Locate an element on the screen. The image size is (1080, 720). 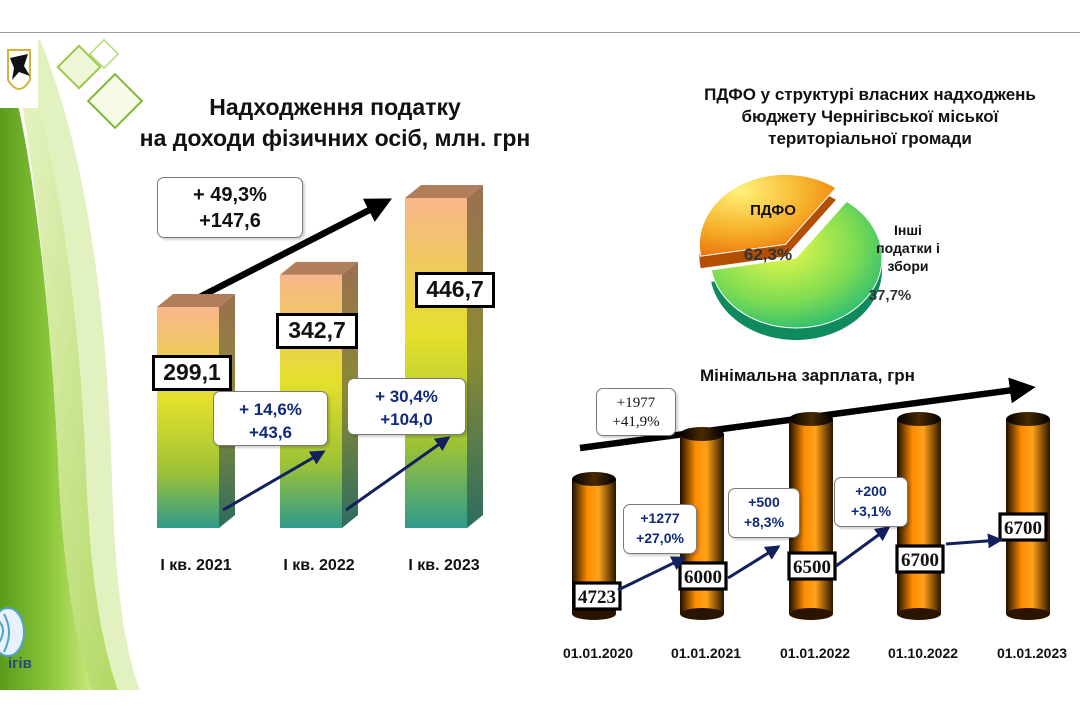
wage-total-growth-box: +1977 +41,9% is located at coordinates (636, 412).